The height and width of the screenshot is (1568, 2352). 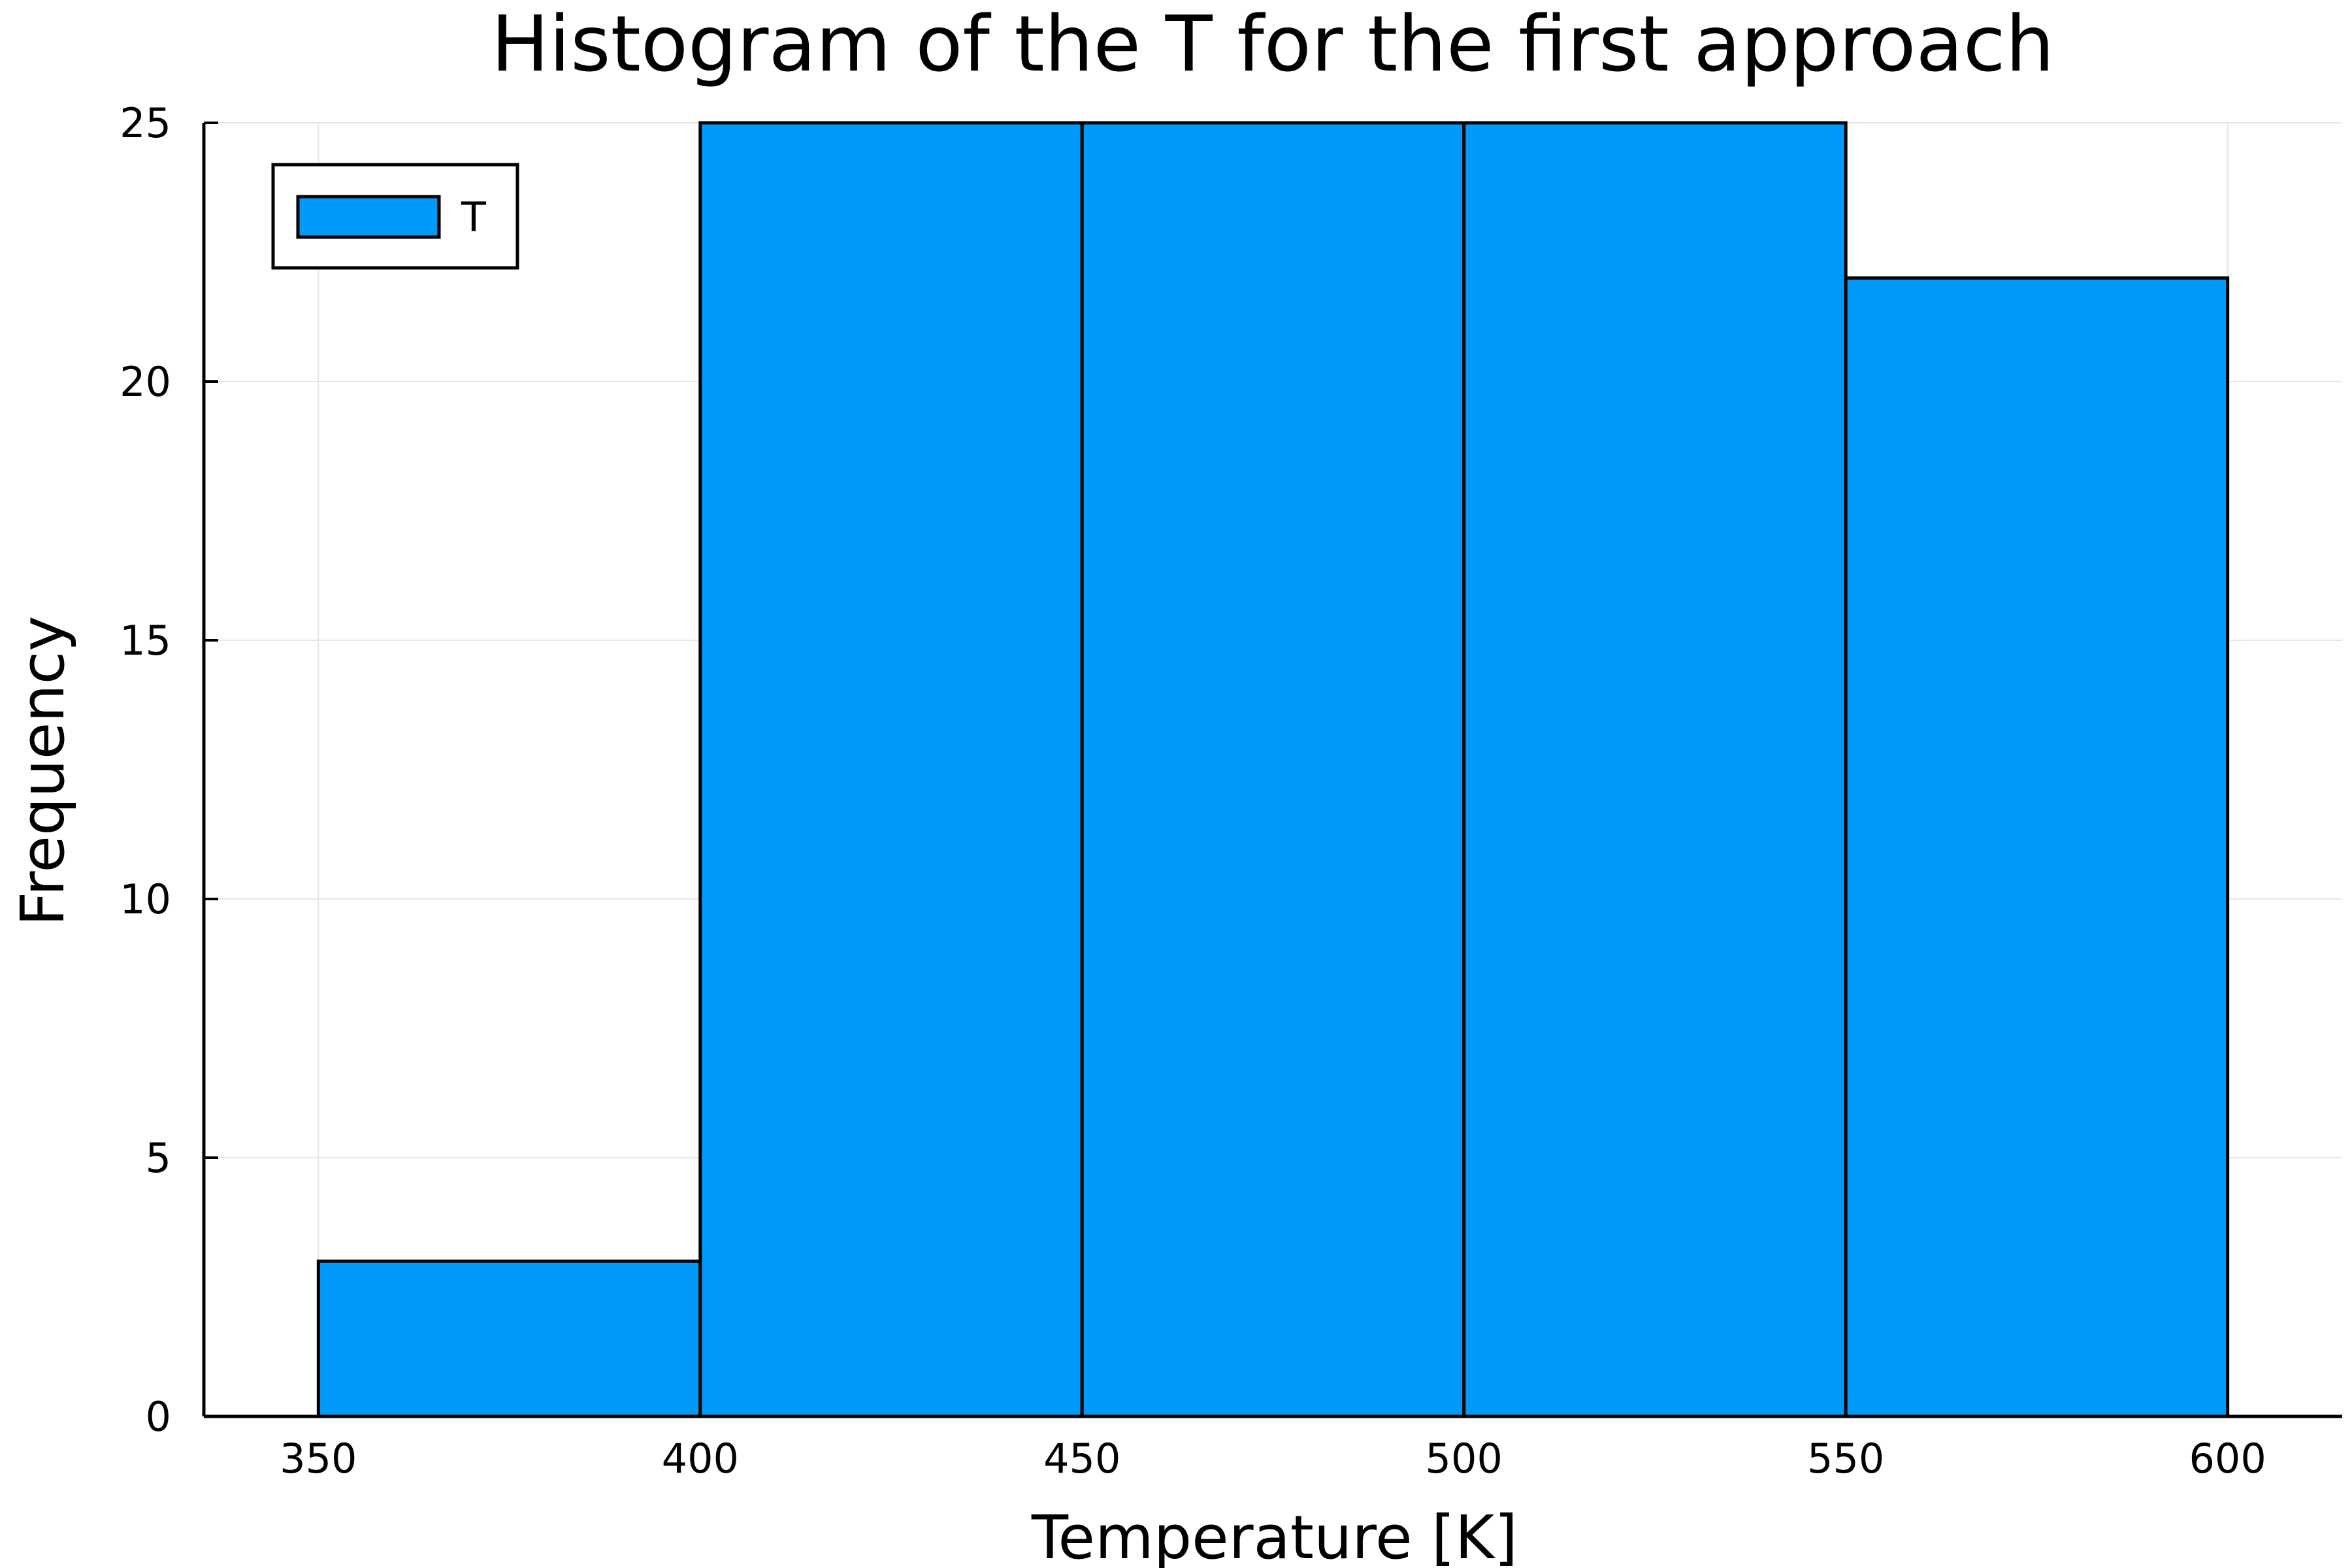 What do you see at coordinates (1845, 1458) in the screenshot?
I see `x-tick-label: 550` at bounding box center [1845, 1458].